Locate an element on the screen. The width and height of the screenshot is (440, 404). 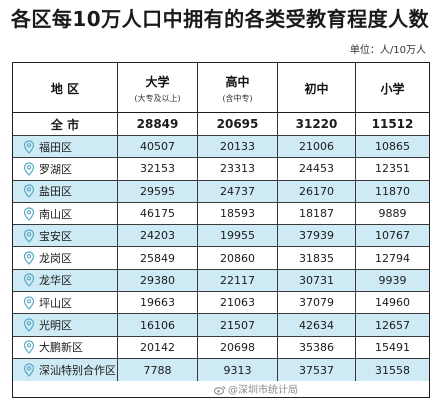
cell-primary: 9889 is located at coordinates (392, 214).